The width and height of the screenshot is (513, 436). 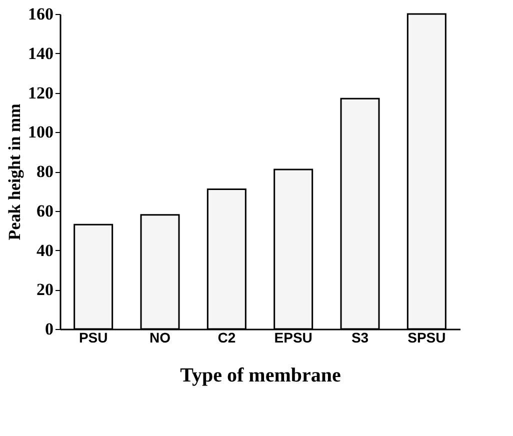 I want to click on x-tick-label: EPSU, so click(x=293, y=338).